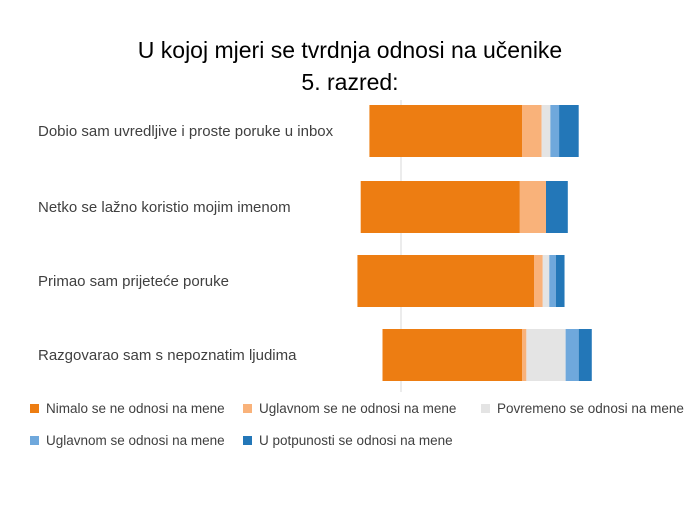 The image size is (700, 525). I want to click on legend-label: Nimalo se ne odnosi na mene, so click(135, 408).